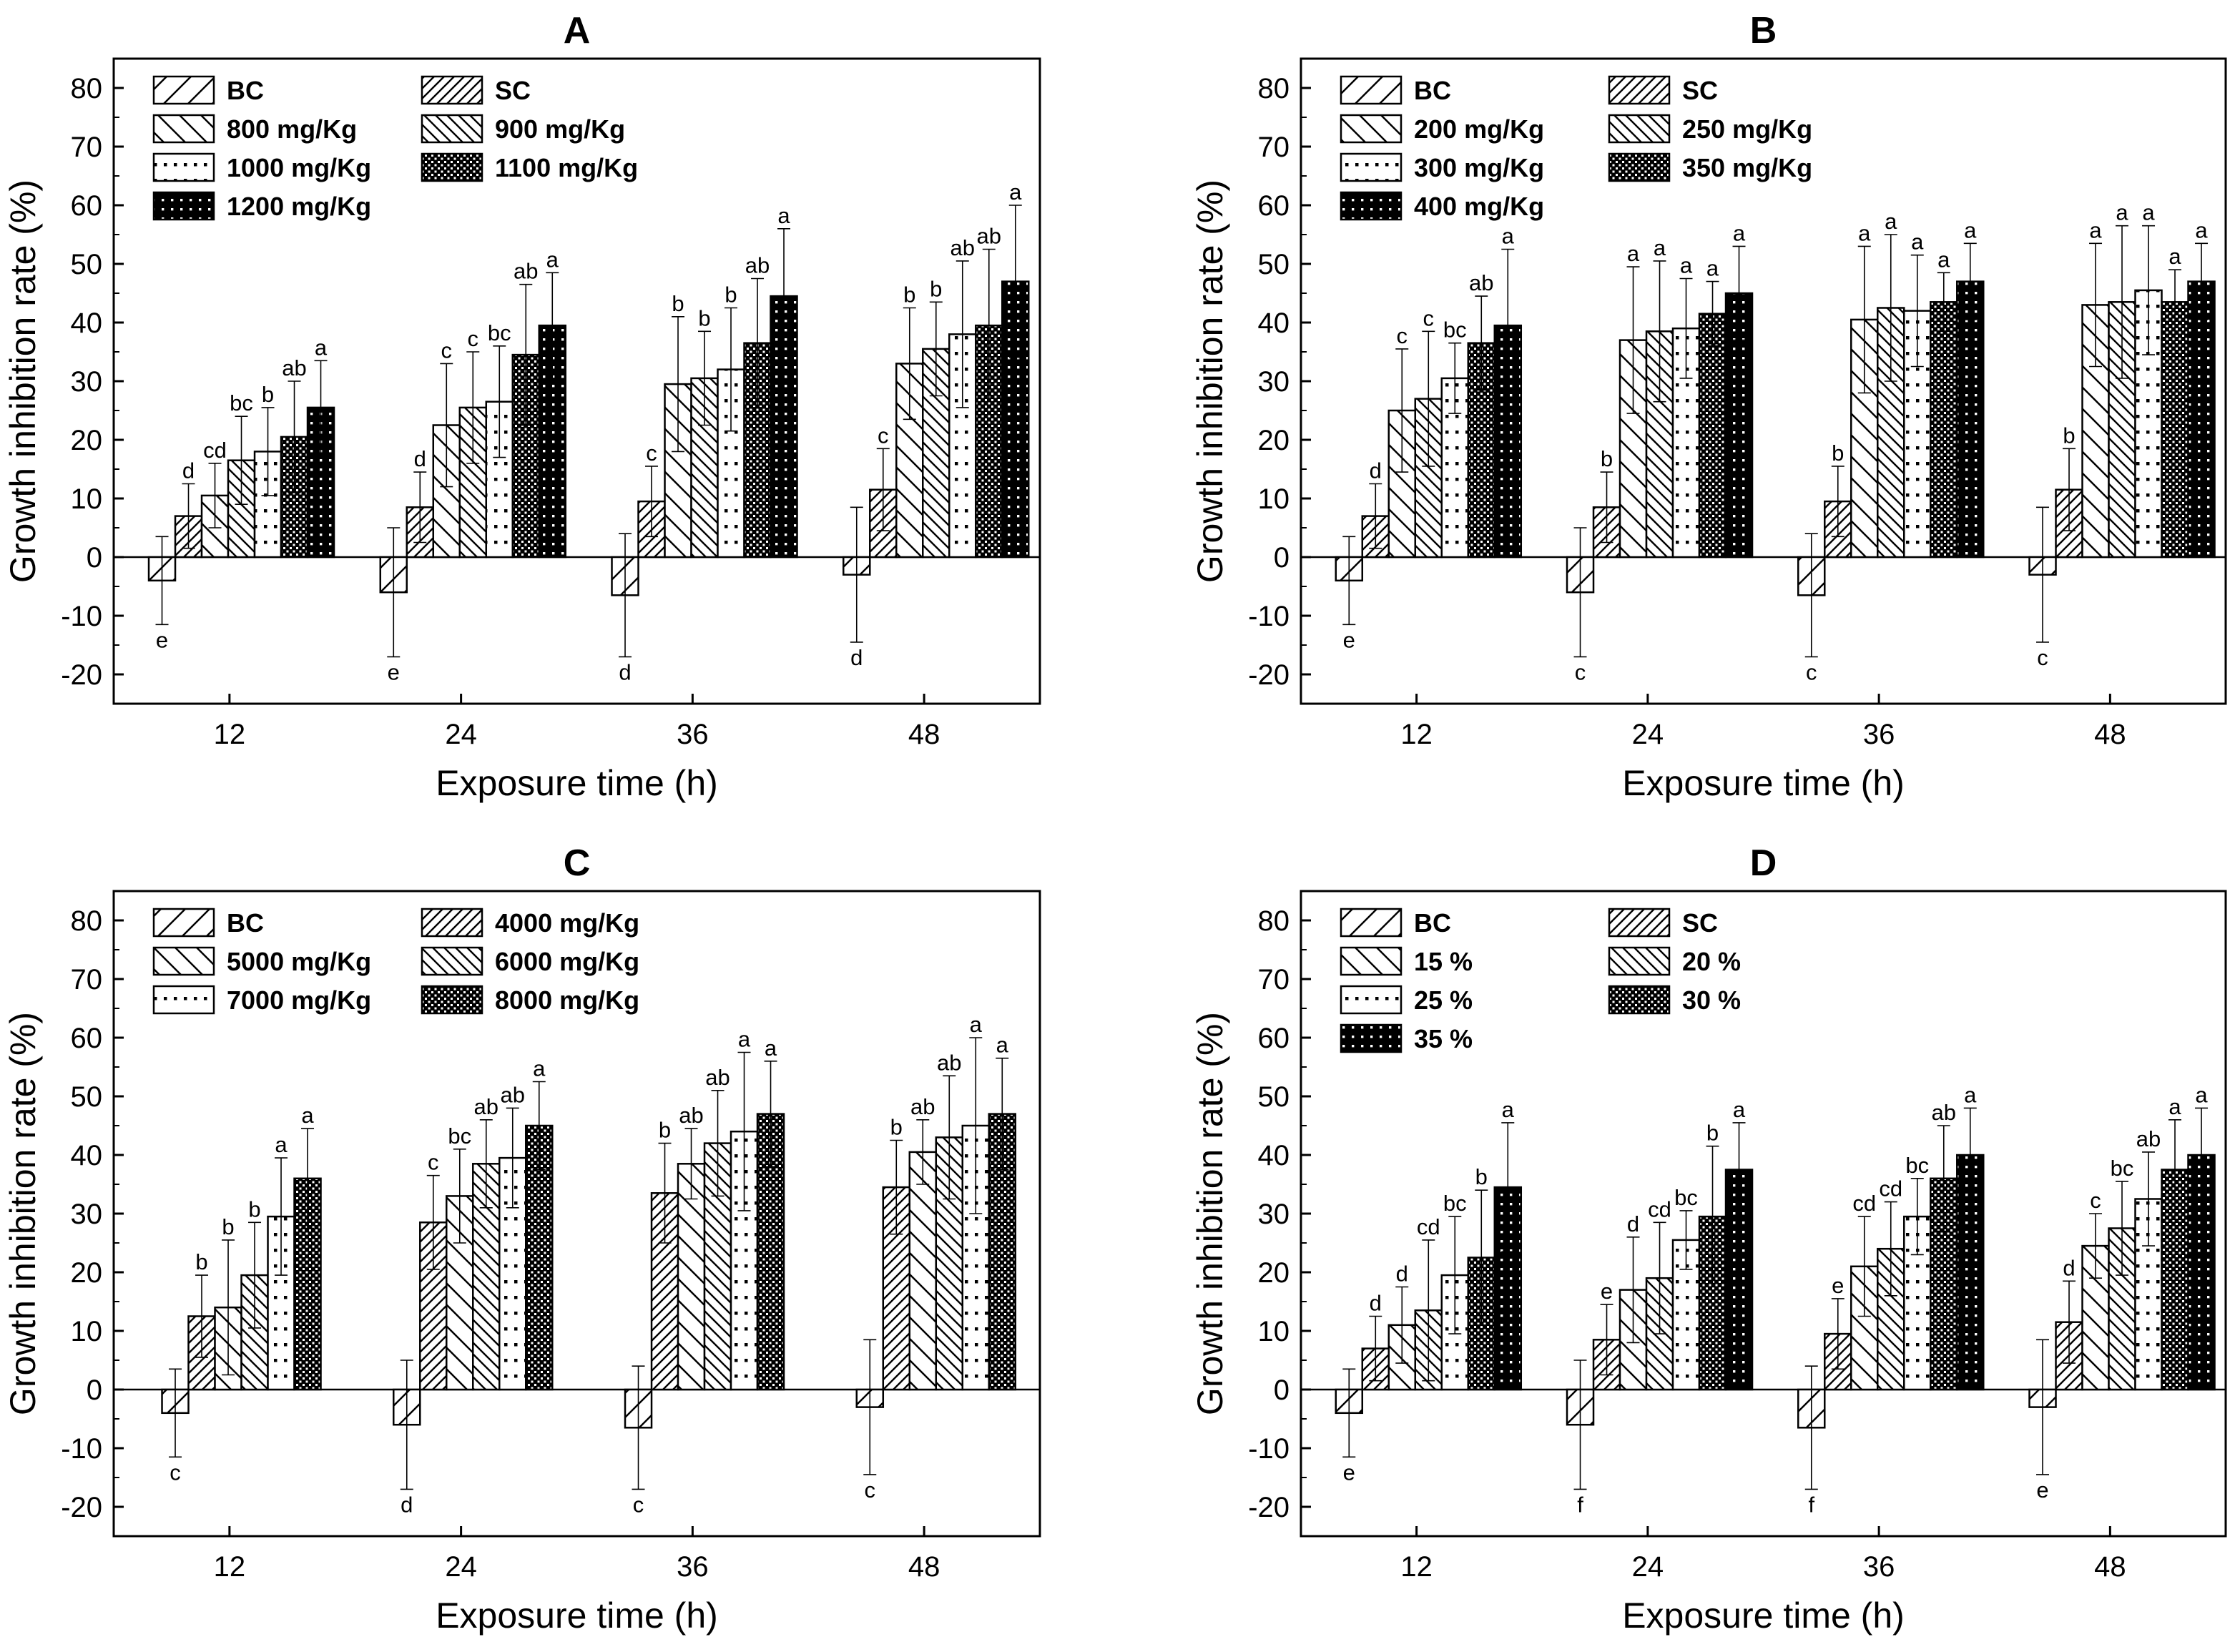  I want to click on legend-label: 200 mg/Kg, so click(1479, 129).